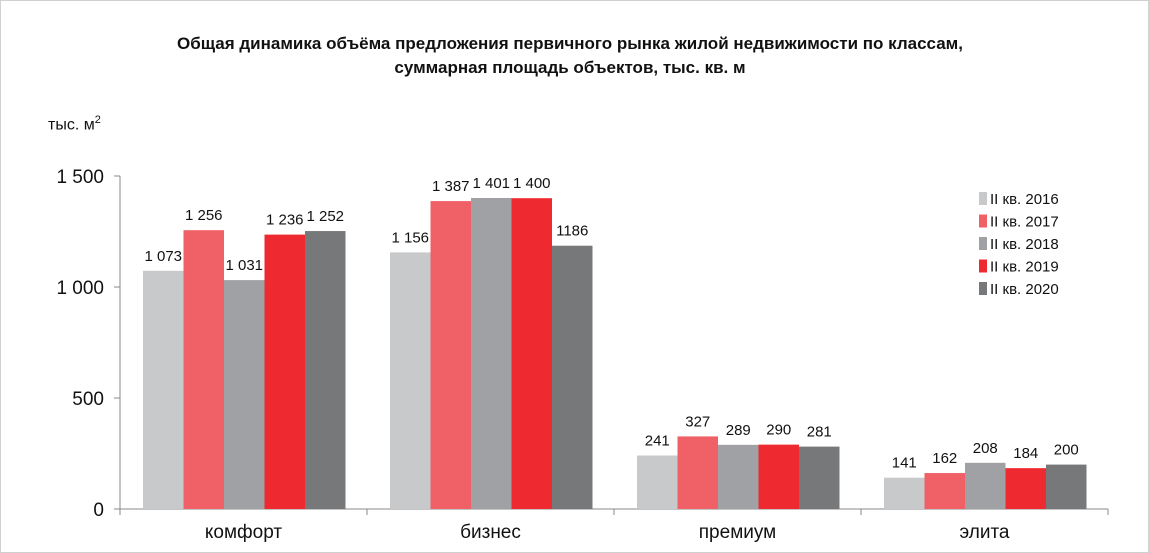 This screenshot has height=553, width=1149. Describe the element at coordinates (451, 186) in the screenshot. I see `data-label: 1 387` at that location.